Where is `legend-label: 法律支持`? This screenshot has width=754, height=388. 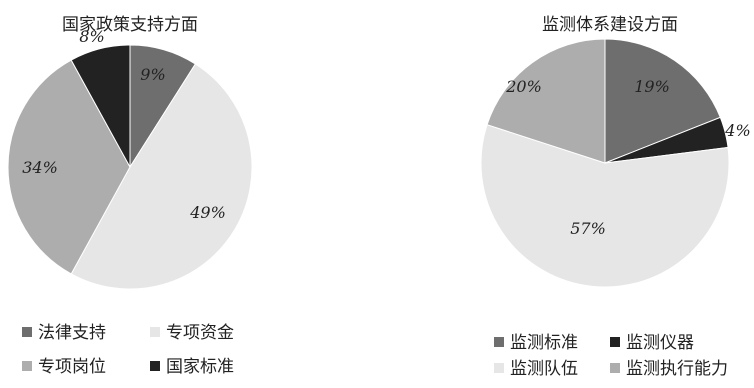
legend-label: 法律支持 is located at coordinates (72, 333).